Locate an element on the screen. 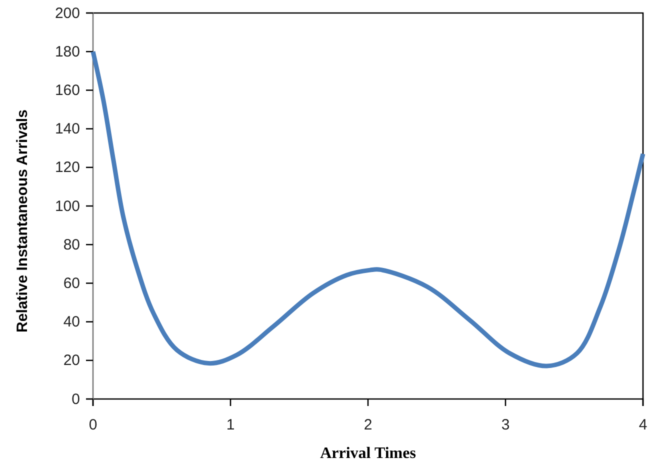  y-tick-label: 160 is located at coordinates (67, 90).